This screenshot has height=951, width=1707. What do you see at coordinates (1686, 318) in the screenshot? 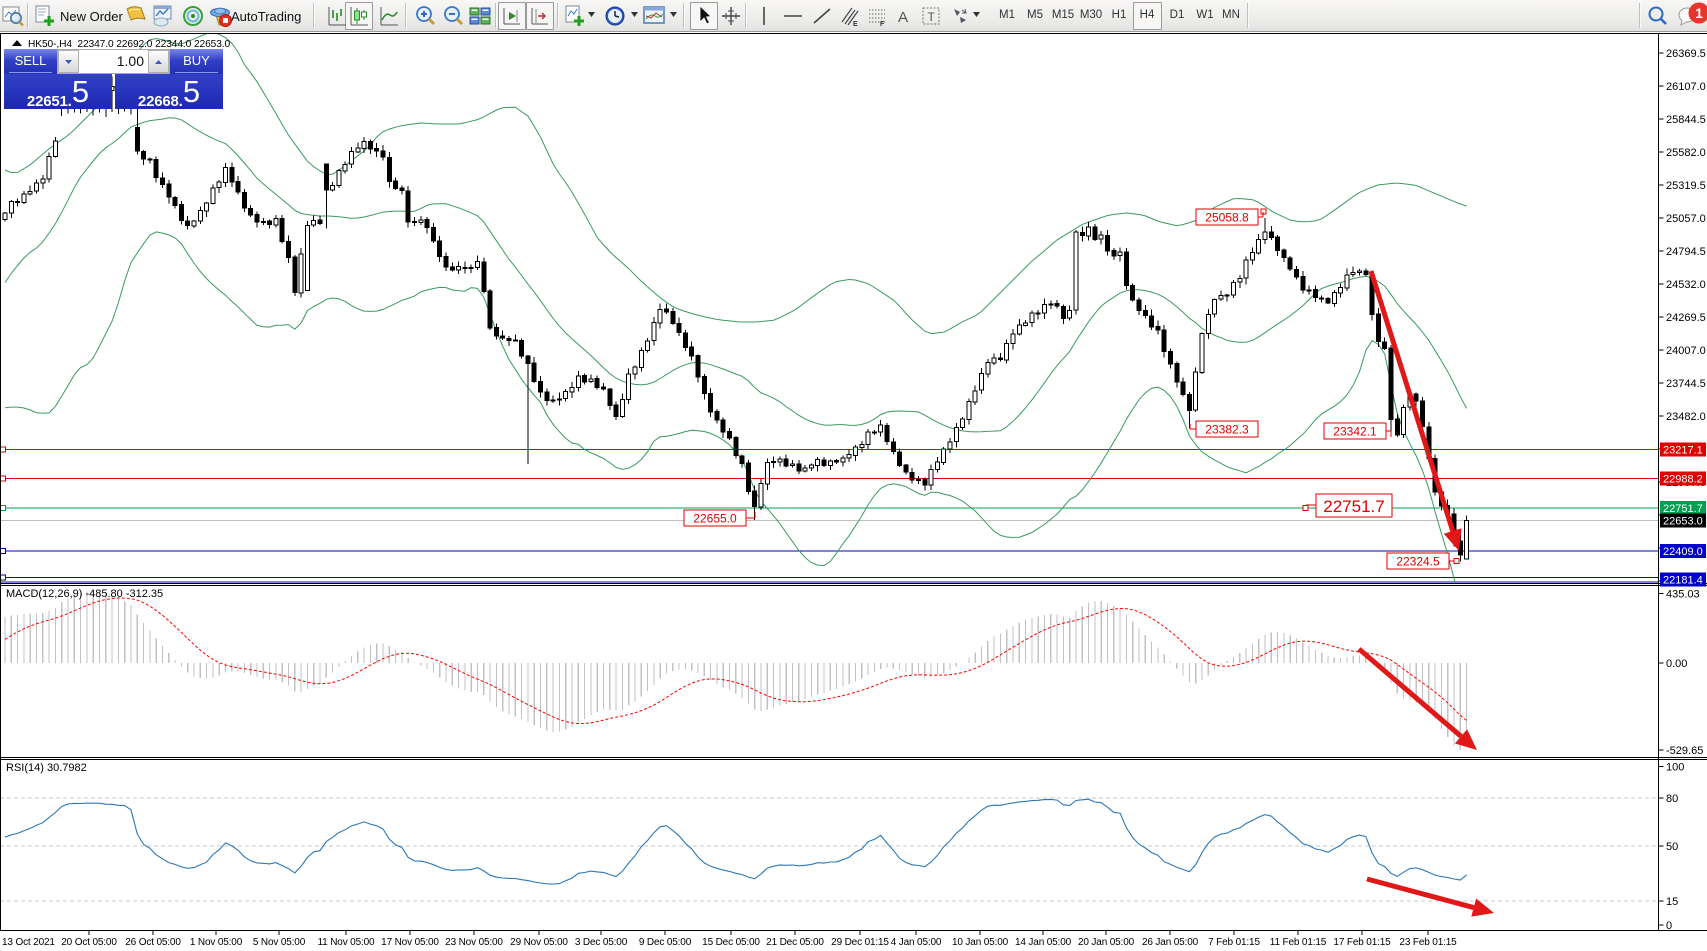
I see `svg-text: 24269.5` at bounding box center [1686, 318].